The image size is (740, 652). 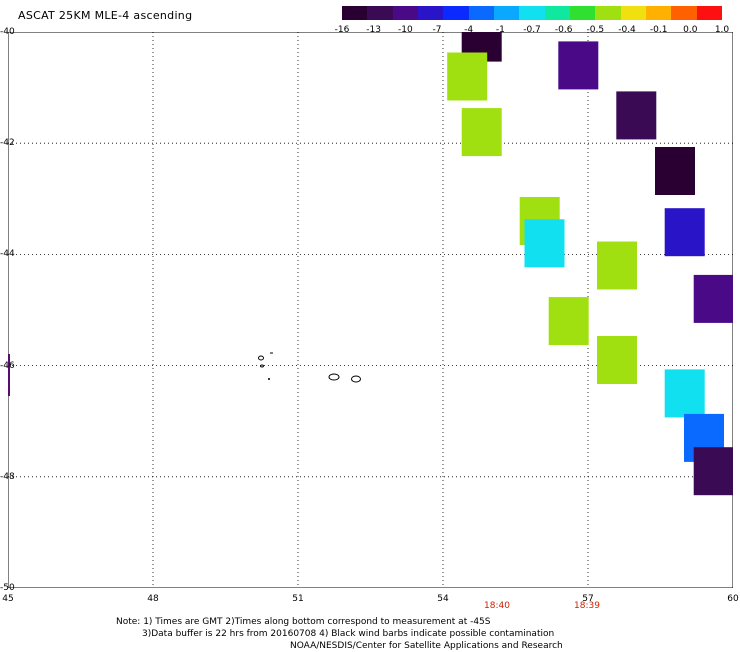 What do you see at coordinates (443, 599) in the screenshot?
I see `x-tick-label: 54` at bounding box center [443, 599].